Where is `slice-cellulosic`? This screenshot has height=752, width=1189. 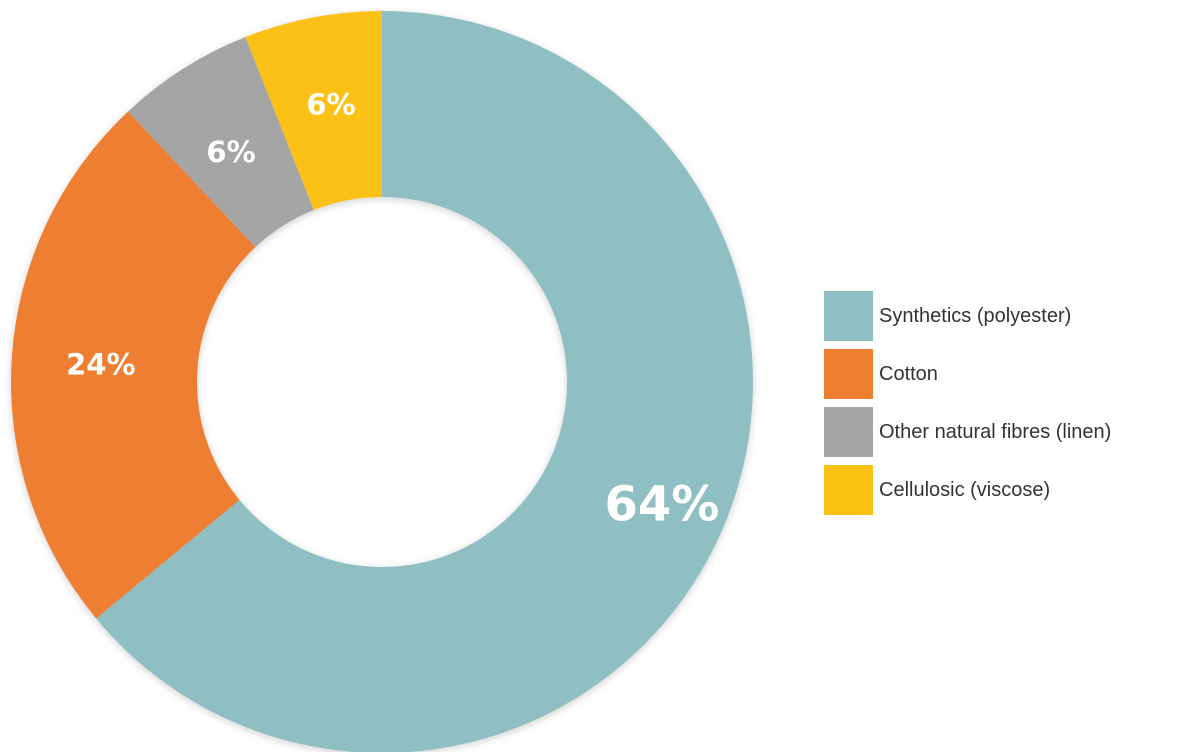 slice-cellulosic is located at coordinates (313, 110).